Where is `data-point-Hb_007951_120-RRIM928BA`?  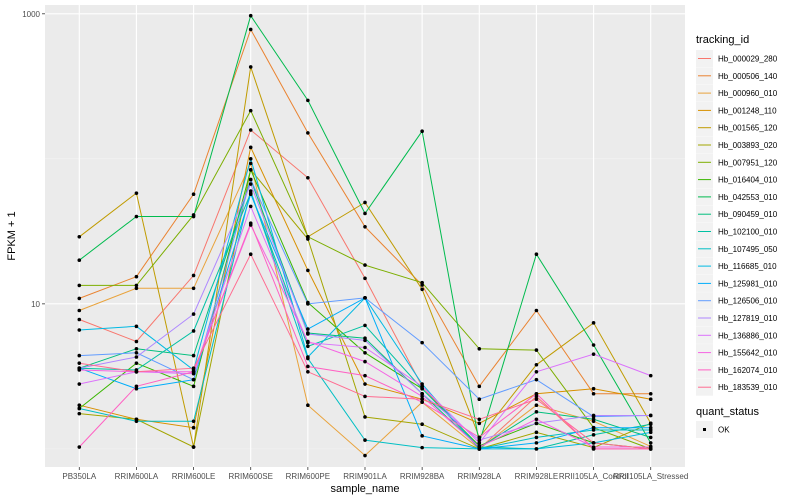
data-point-Hb_007951_120-RRIM928BA is located at coordinates (422, 282).